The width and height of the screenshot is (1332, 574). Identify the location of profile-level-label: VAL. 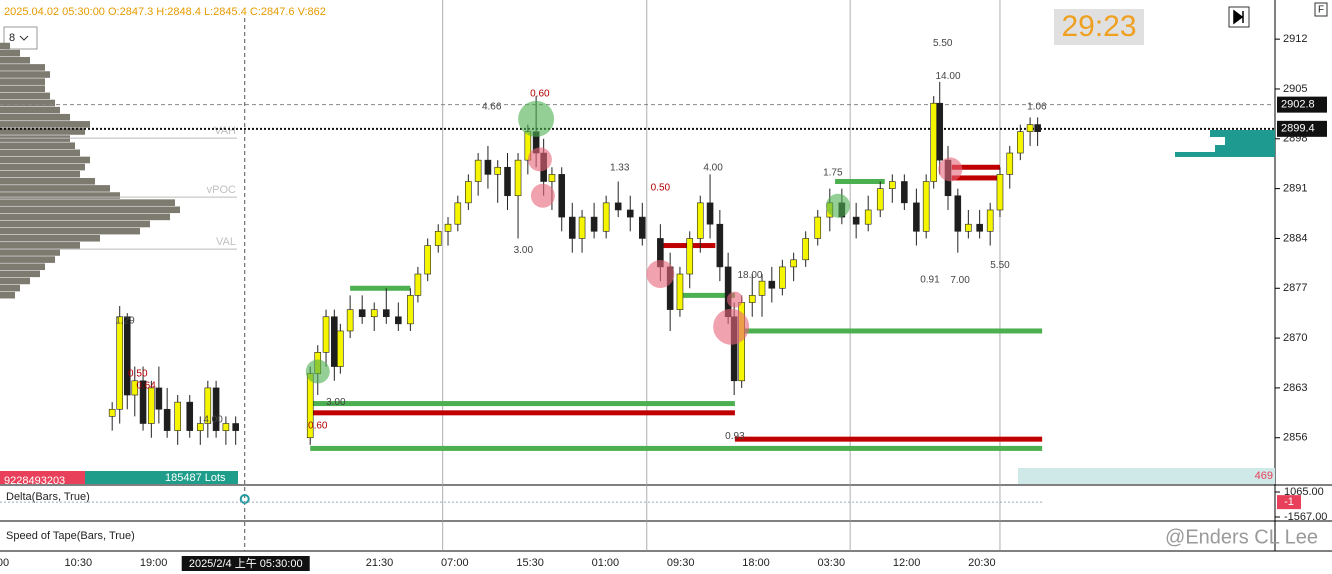
(226, 242).